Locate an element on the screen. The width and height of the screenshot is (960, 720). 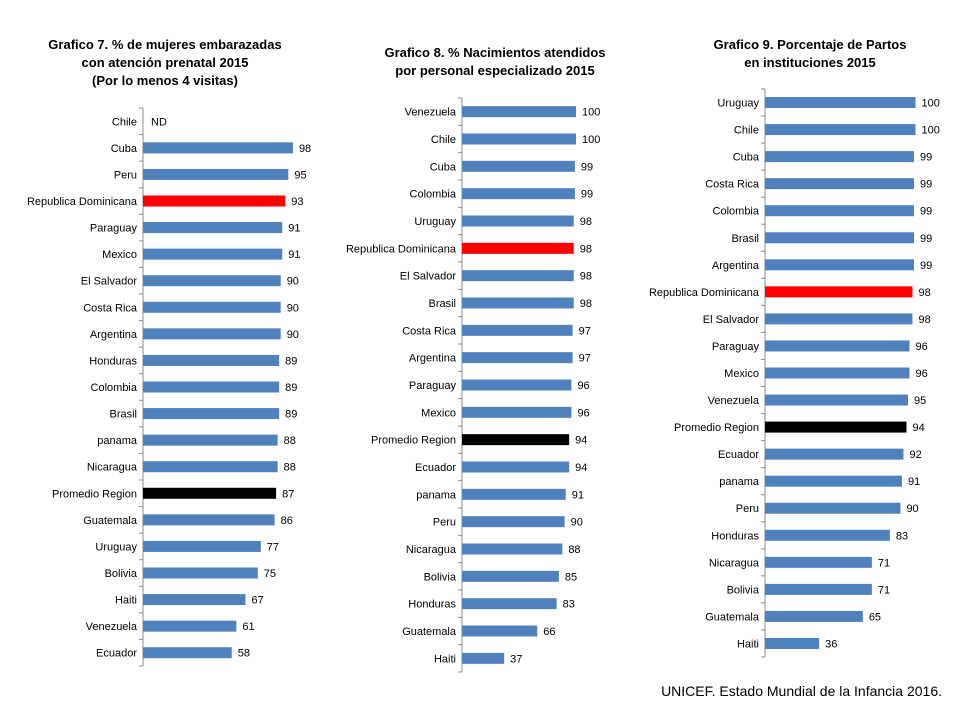
chart-0-value-label: 98 is located at coordinates (305, 149).